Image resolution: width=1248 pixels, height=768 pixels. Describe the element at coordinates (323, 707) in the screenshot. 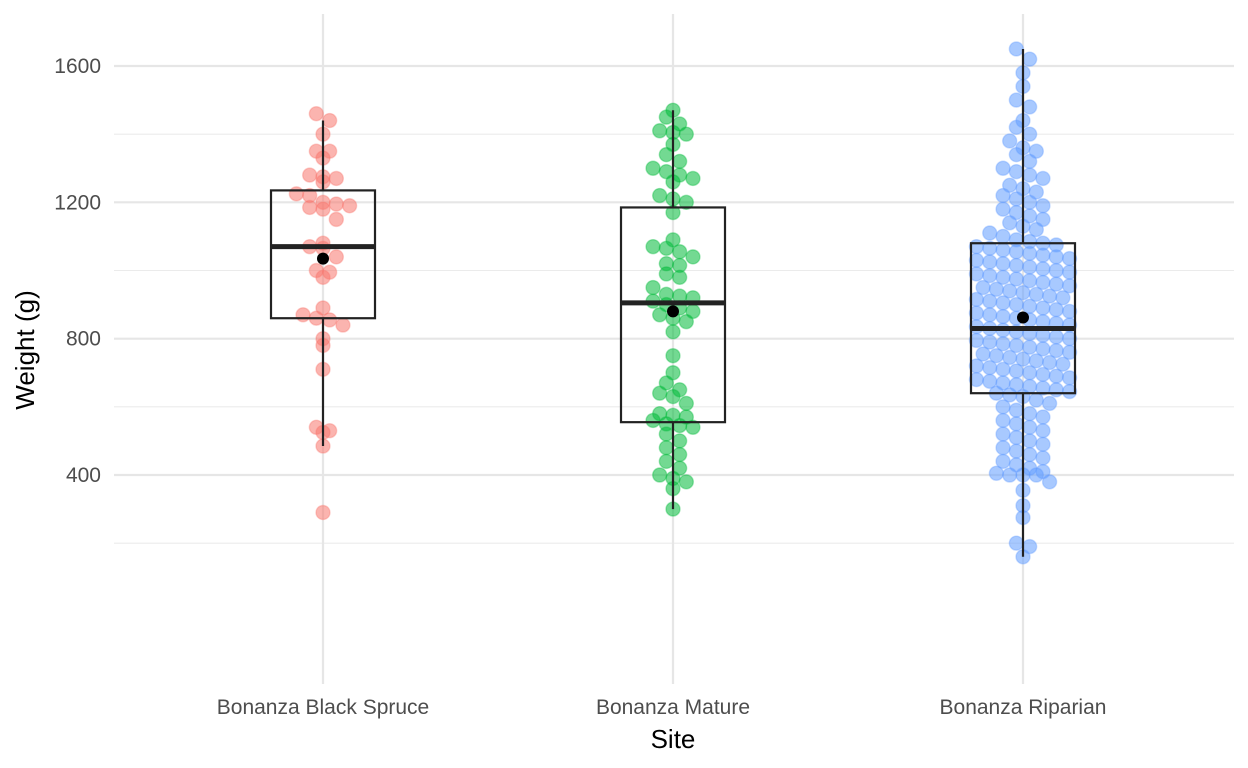

I see `x-tick-label: Bonanza Black Spruce` at that location.